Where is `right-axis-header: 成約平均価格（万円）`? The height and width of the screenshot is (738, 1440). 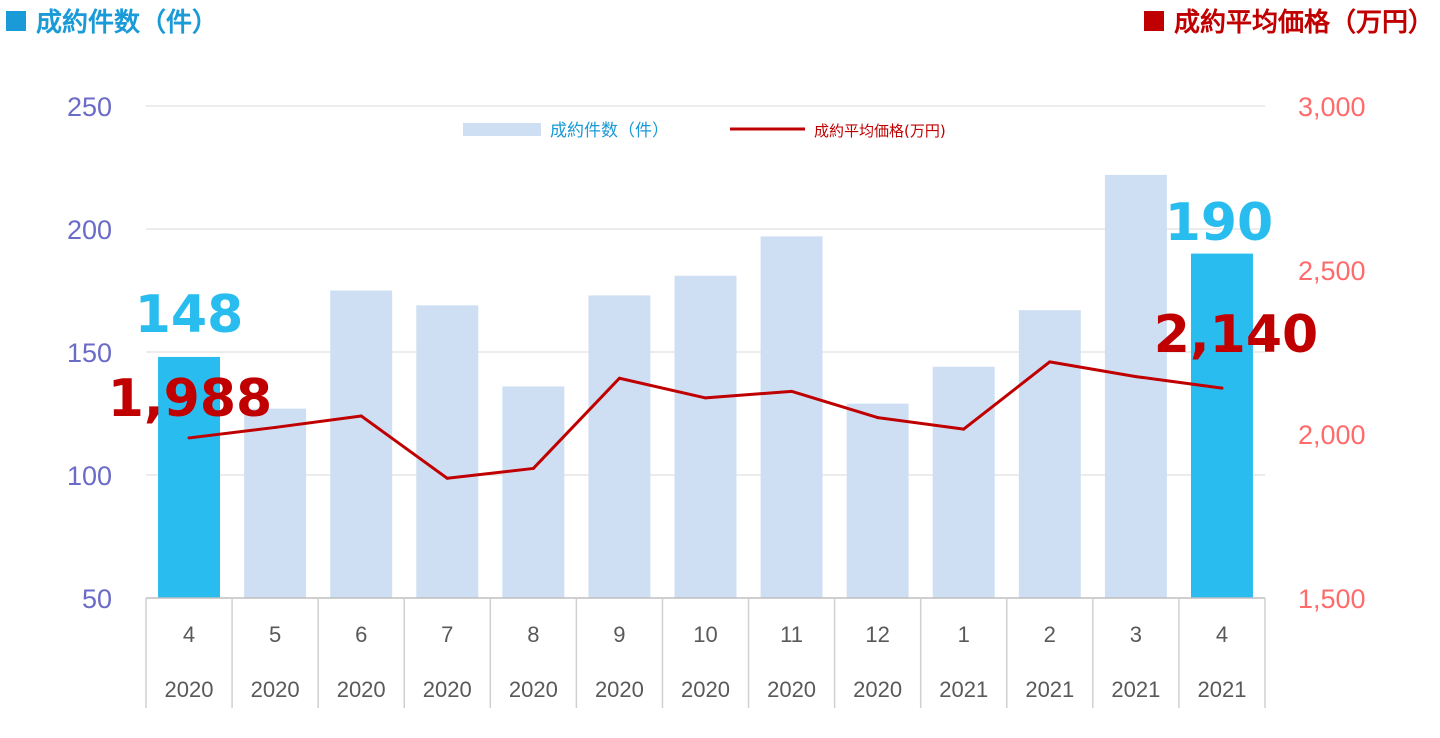
right-axis-header: 成約平均価格（万円） is located at coordinates (1288, 20).